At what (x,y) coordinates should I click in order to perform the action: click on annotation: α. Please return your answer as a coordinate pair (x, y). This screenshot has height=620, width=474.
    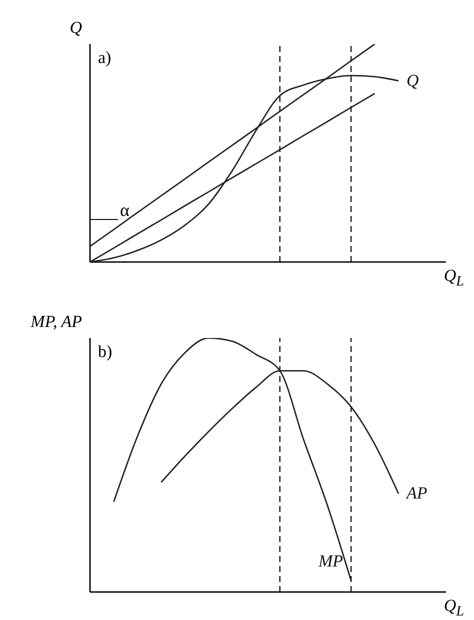
    Looking at the image, I should click on (125, 210).